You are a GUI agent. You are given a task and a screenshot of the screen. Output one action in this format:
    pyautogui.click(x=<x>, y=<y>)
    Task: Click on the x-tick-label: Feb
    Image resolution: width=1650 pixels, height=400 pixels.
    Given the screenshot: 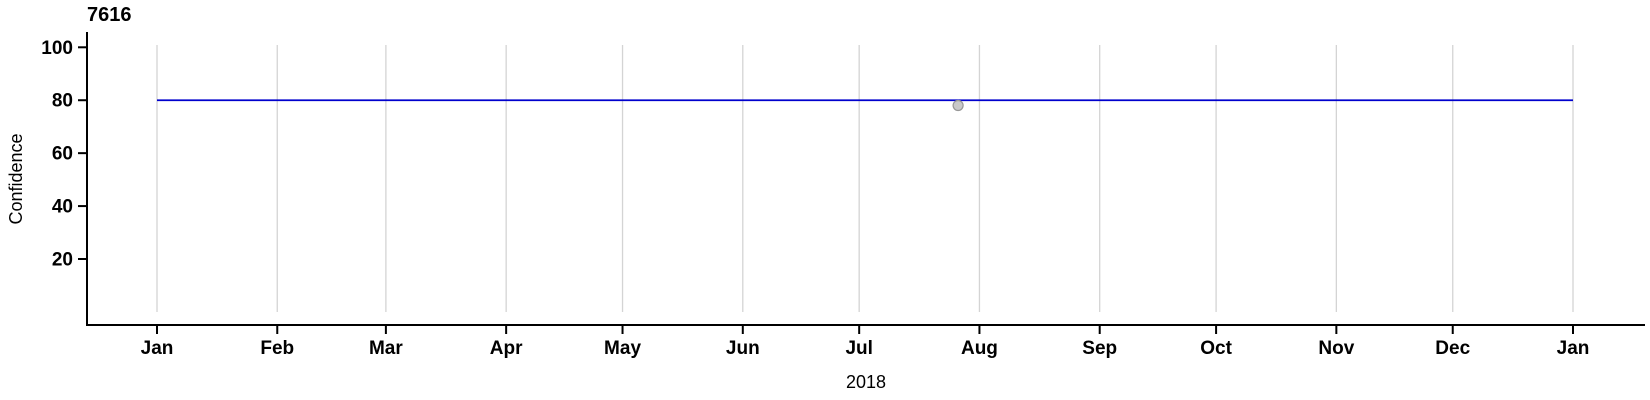 What is the action you would take?
    pyautogui.click(x=277, y=348)
    